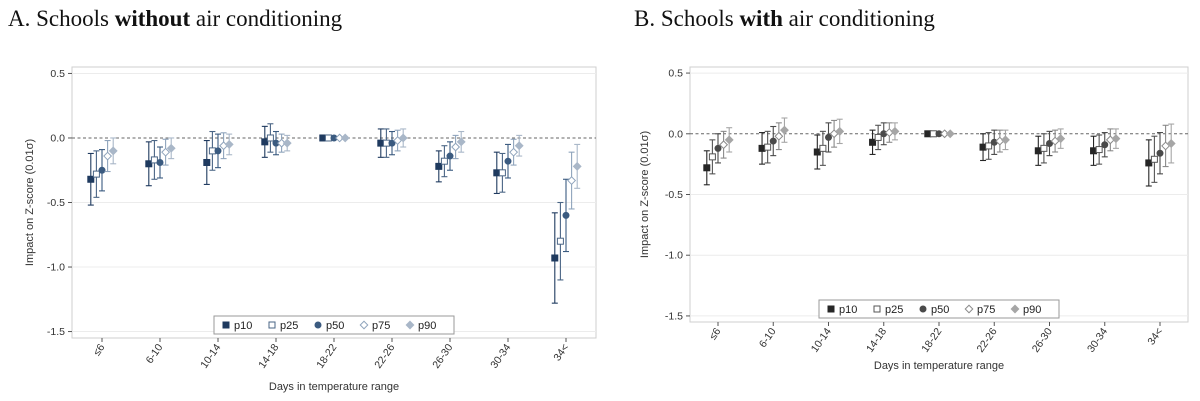 This screenshot has height=401, width=1200. What do you see at coordinates (210, 356) in the screenshot?
I see `x-tick-label: 10-14` at bounding box center [210, 356].